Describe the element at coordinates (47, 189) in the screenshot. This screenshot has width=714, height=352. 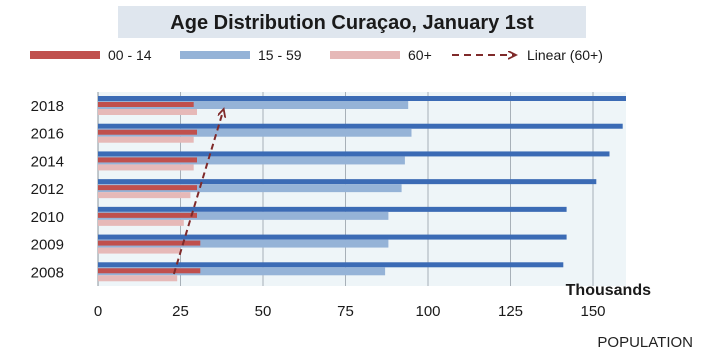
I see `y-category-label: 2012` at that location.